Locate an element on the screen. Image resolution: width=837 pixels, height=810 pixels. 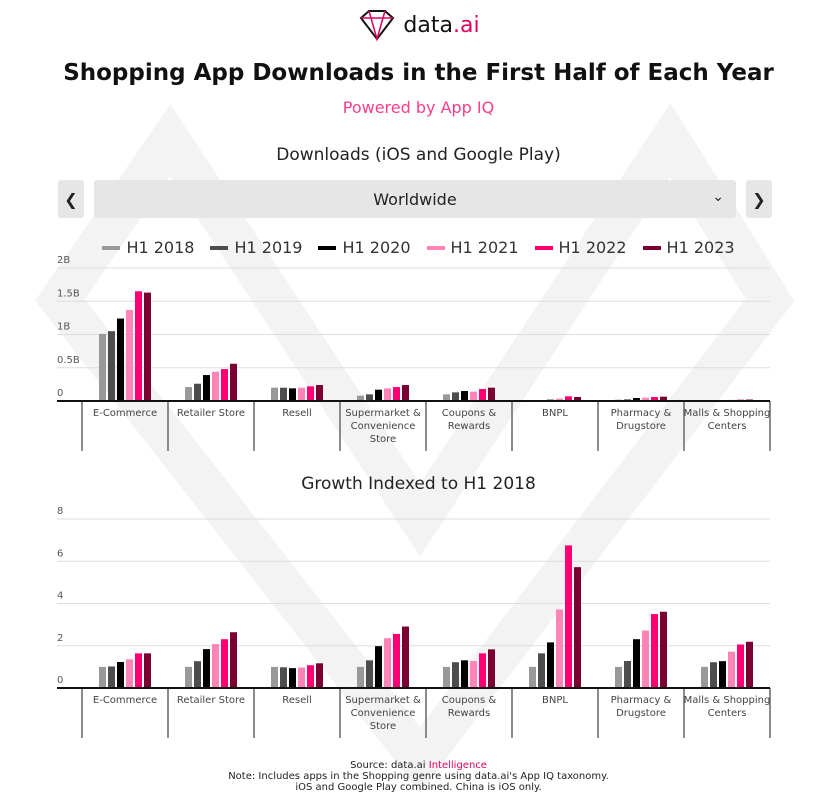
category-label: Resell is located at coordinates (297, 700).